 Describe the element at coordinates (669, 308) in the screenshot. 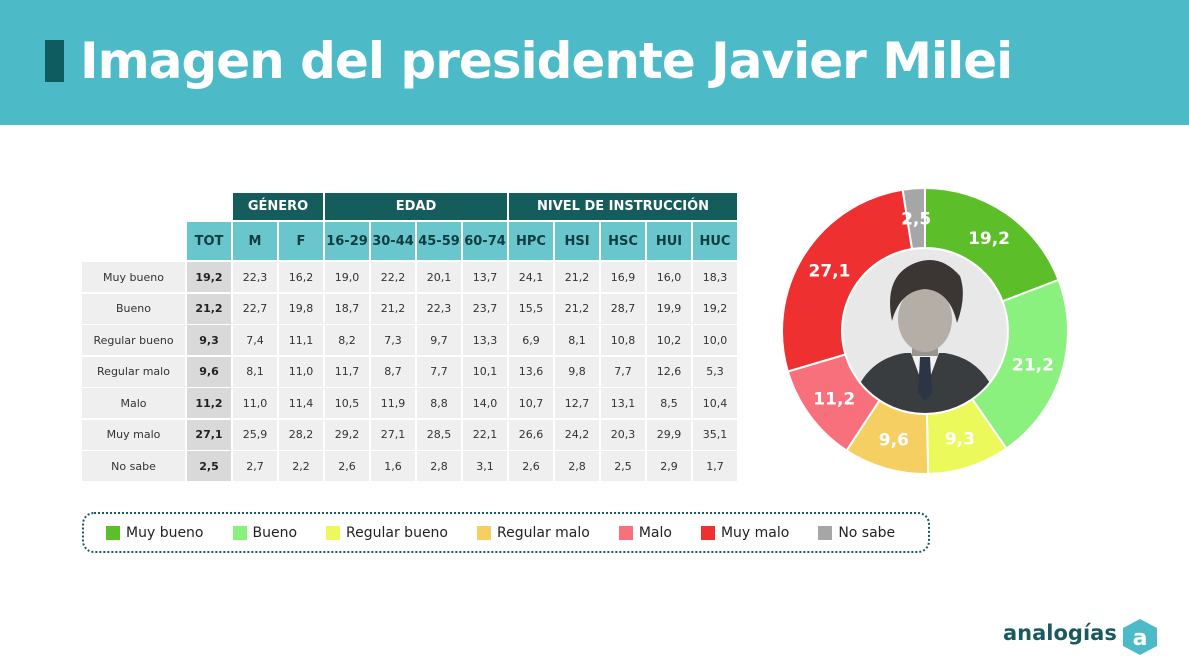

I see `table-cell: 19,9` at that location.